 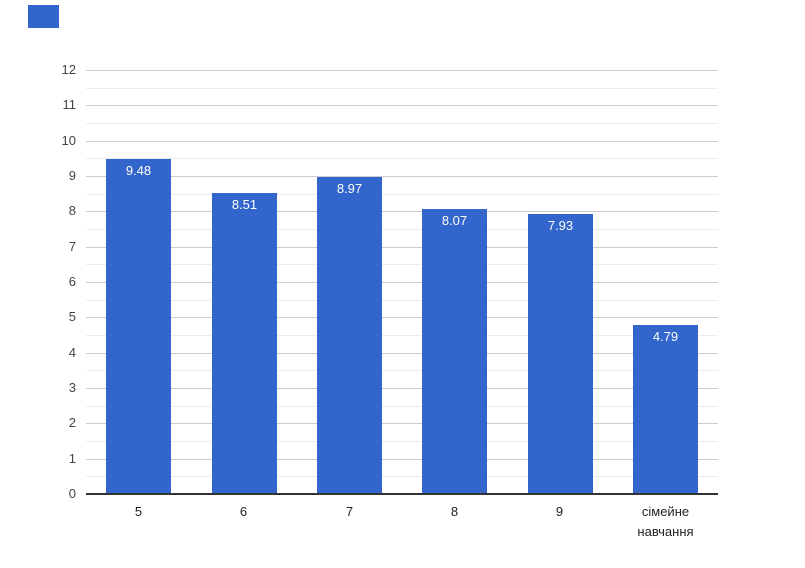 What do you see at coordinates (72, 281) in the screenshot?
I see `y-tick-label: 6` at bounding box center [72, 281].